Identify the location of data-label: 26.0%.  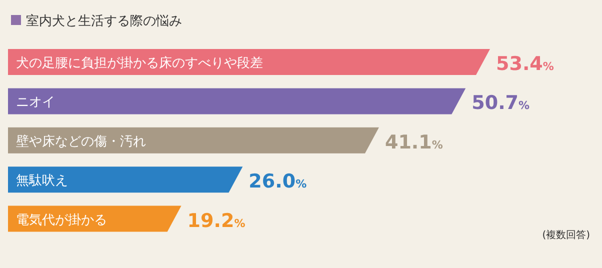
(277, 181).